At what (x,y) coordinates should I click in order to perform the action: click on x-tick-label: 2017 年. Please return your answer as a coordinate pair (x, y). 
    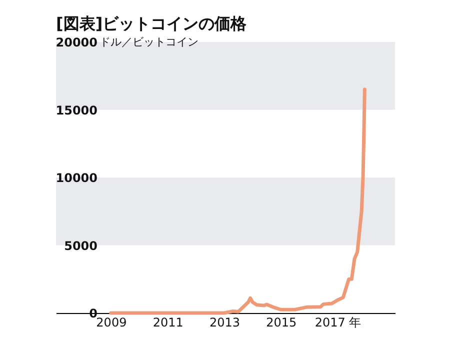
    Looking at the image, I should click on (338, 323).